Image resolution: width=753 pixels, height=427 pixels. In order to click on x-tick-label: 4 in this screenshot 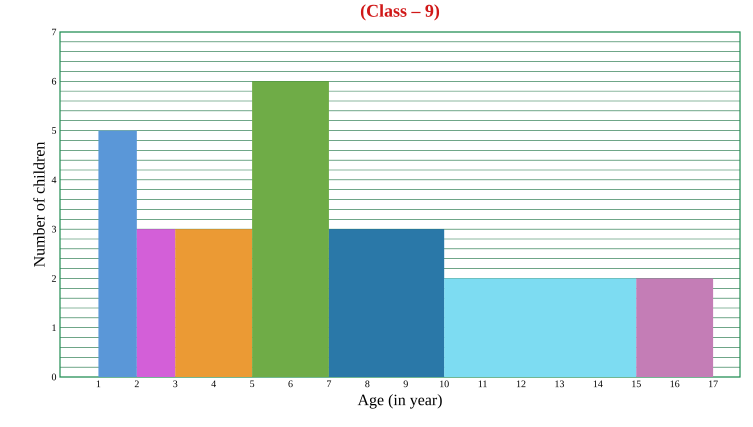, I will do `click(213, 384)`.